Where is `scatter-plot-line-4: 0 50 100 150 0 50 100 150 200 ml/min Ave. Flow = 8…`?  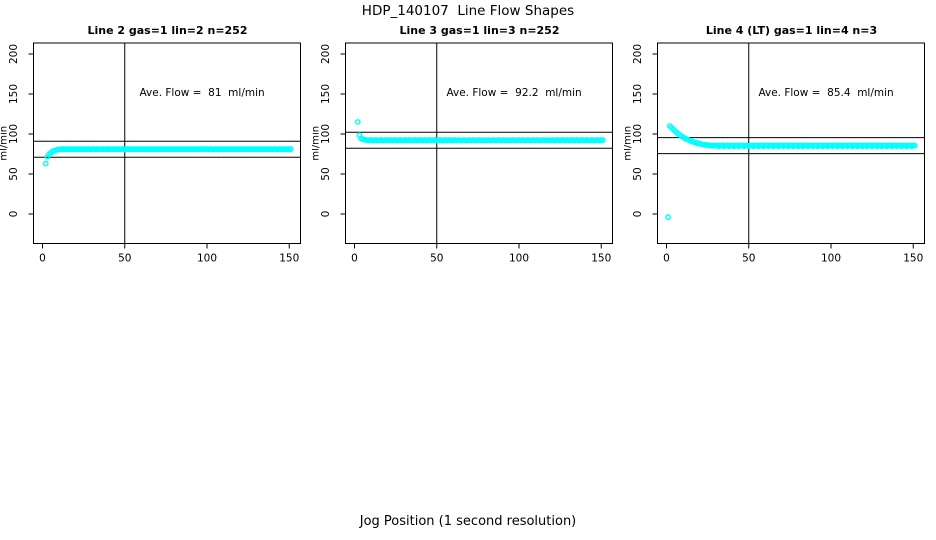 scatter-plot-line-4: 0 50 100 150 0 50 100 150 200 ml/min Ave. Flow = 8… is located at coordinates (774, 153).